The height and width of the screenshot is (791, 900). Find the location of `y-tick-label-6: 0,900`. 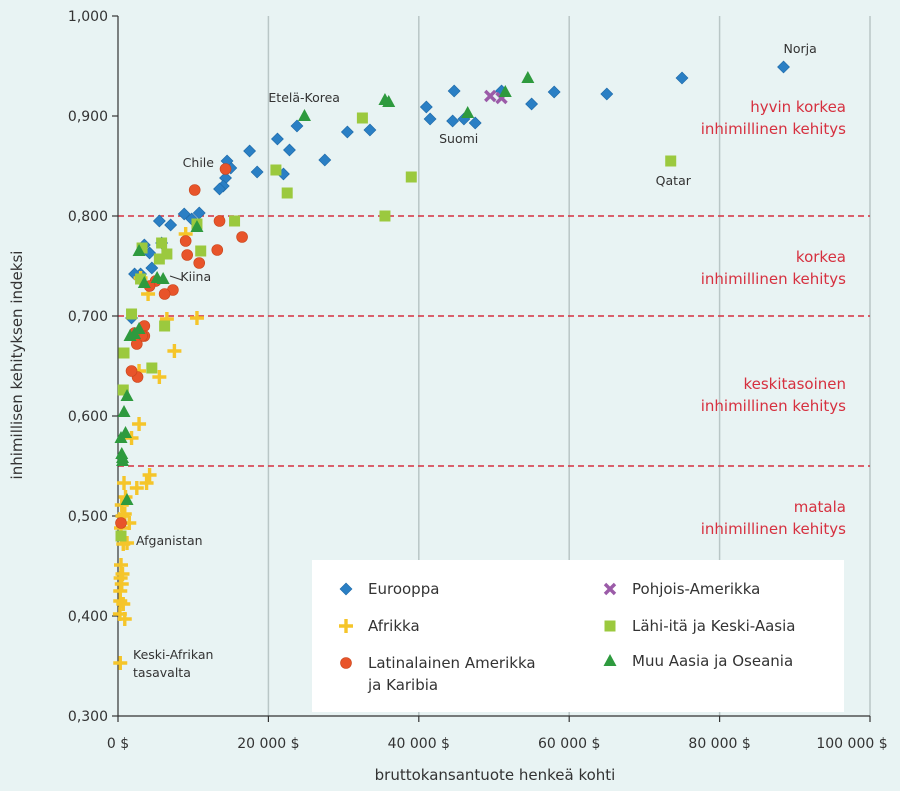

y-tick-label-6: 0,900 is located at coordinates (88, 117).